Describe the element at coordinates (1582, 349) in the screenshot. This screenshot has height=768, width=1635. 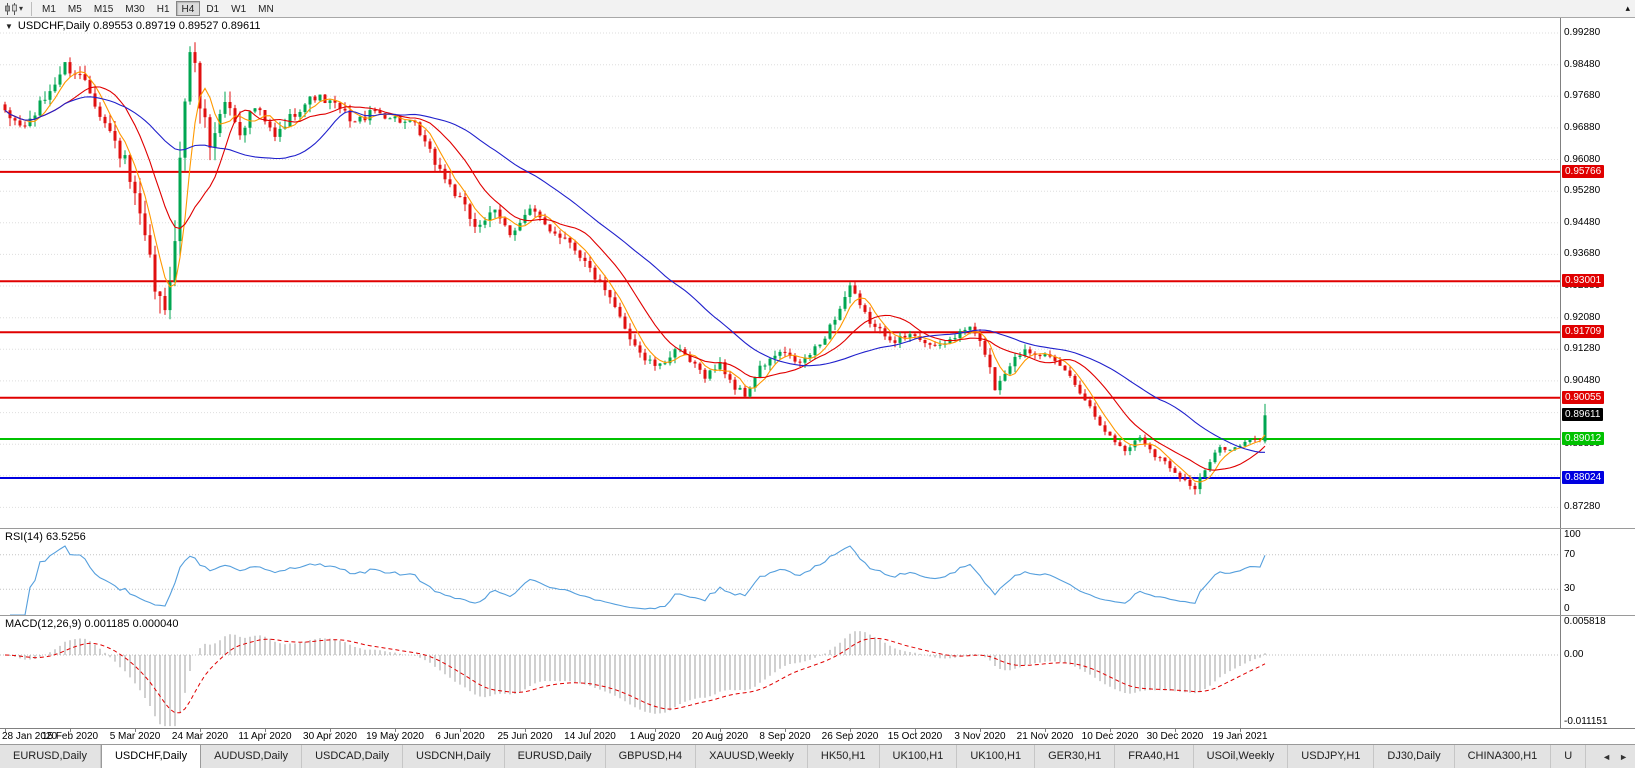
I see `price-axis-label: 0.91280` at that location.